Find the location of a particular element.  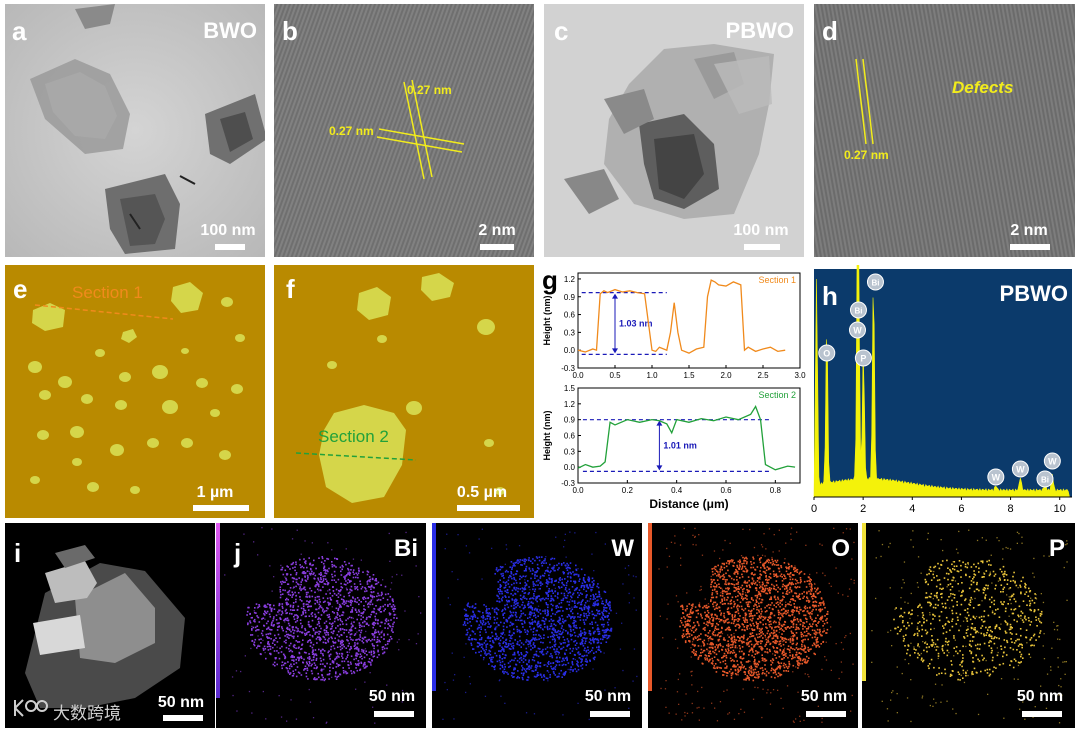

scale-bar-label-j: 50 nm is located at coordinates (392, 696).